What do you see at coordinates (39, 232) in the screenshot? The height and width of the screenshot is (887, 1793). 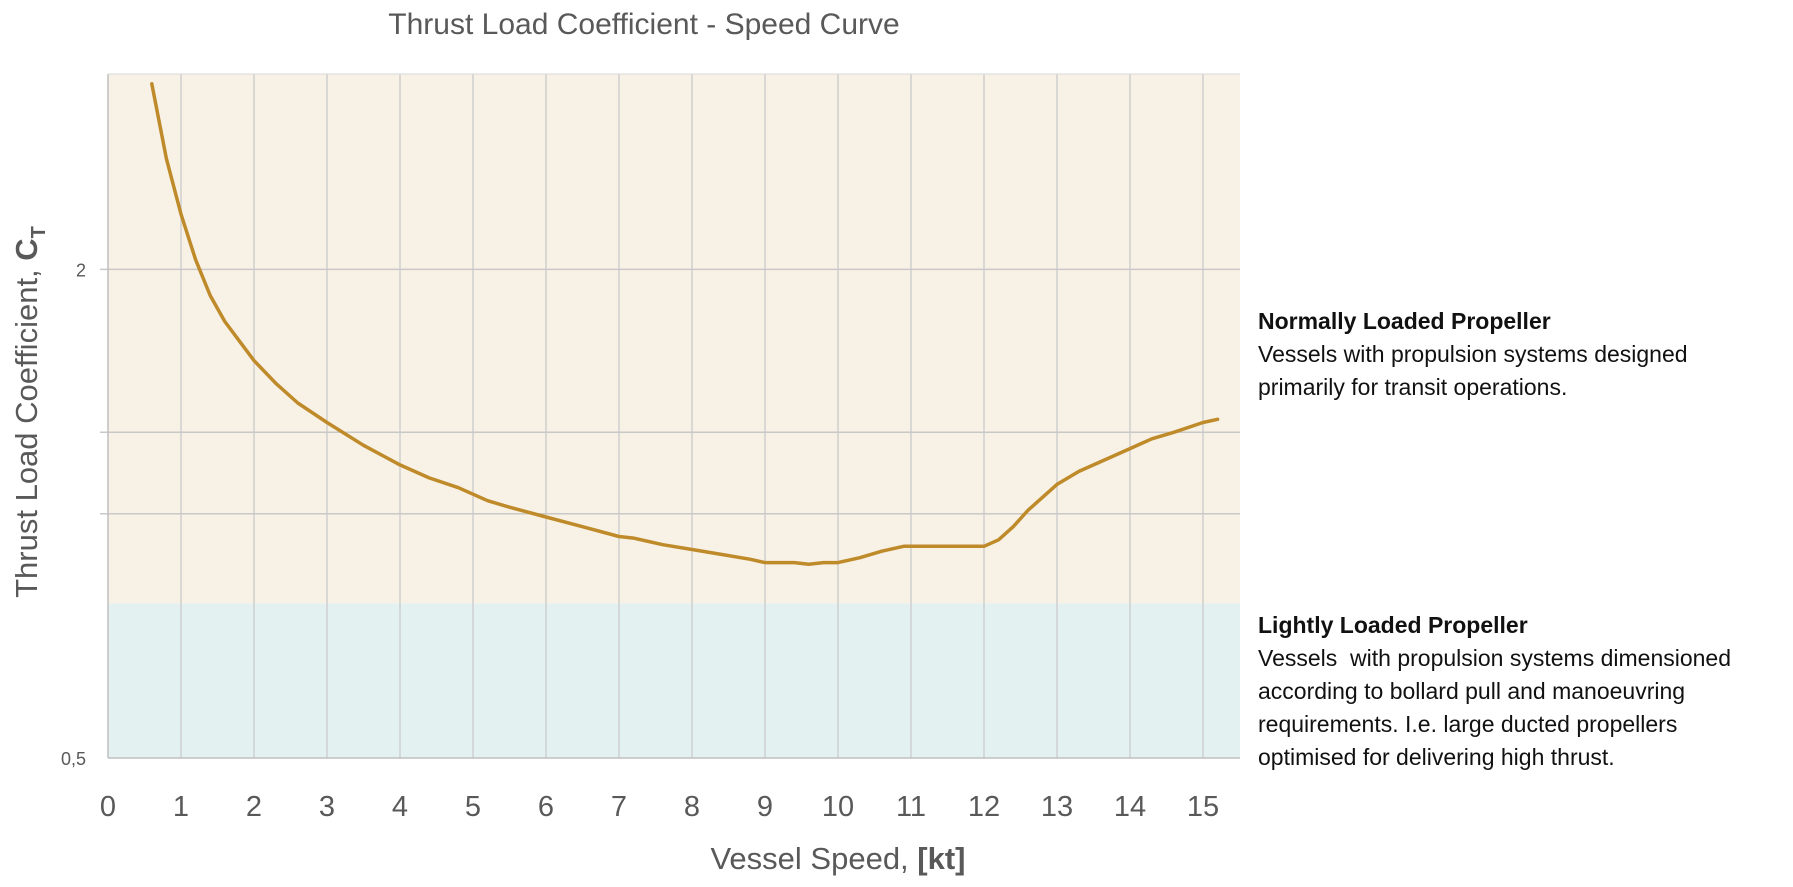 I see `y-axis-subscript: T` at bounding box center [39, 232].